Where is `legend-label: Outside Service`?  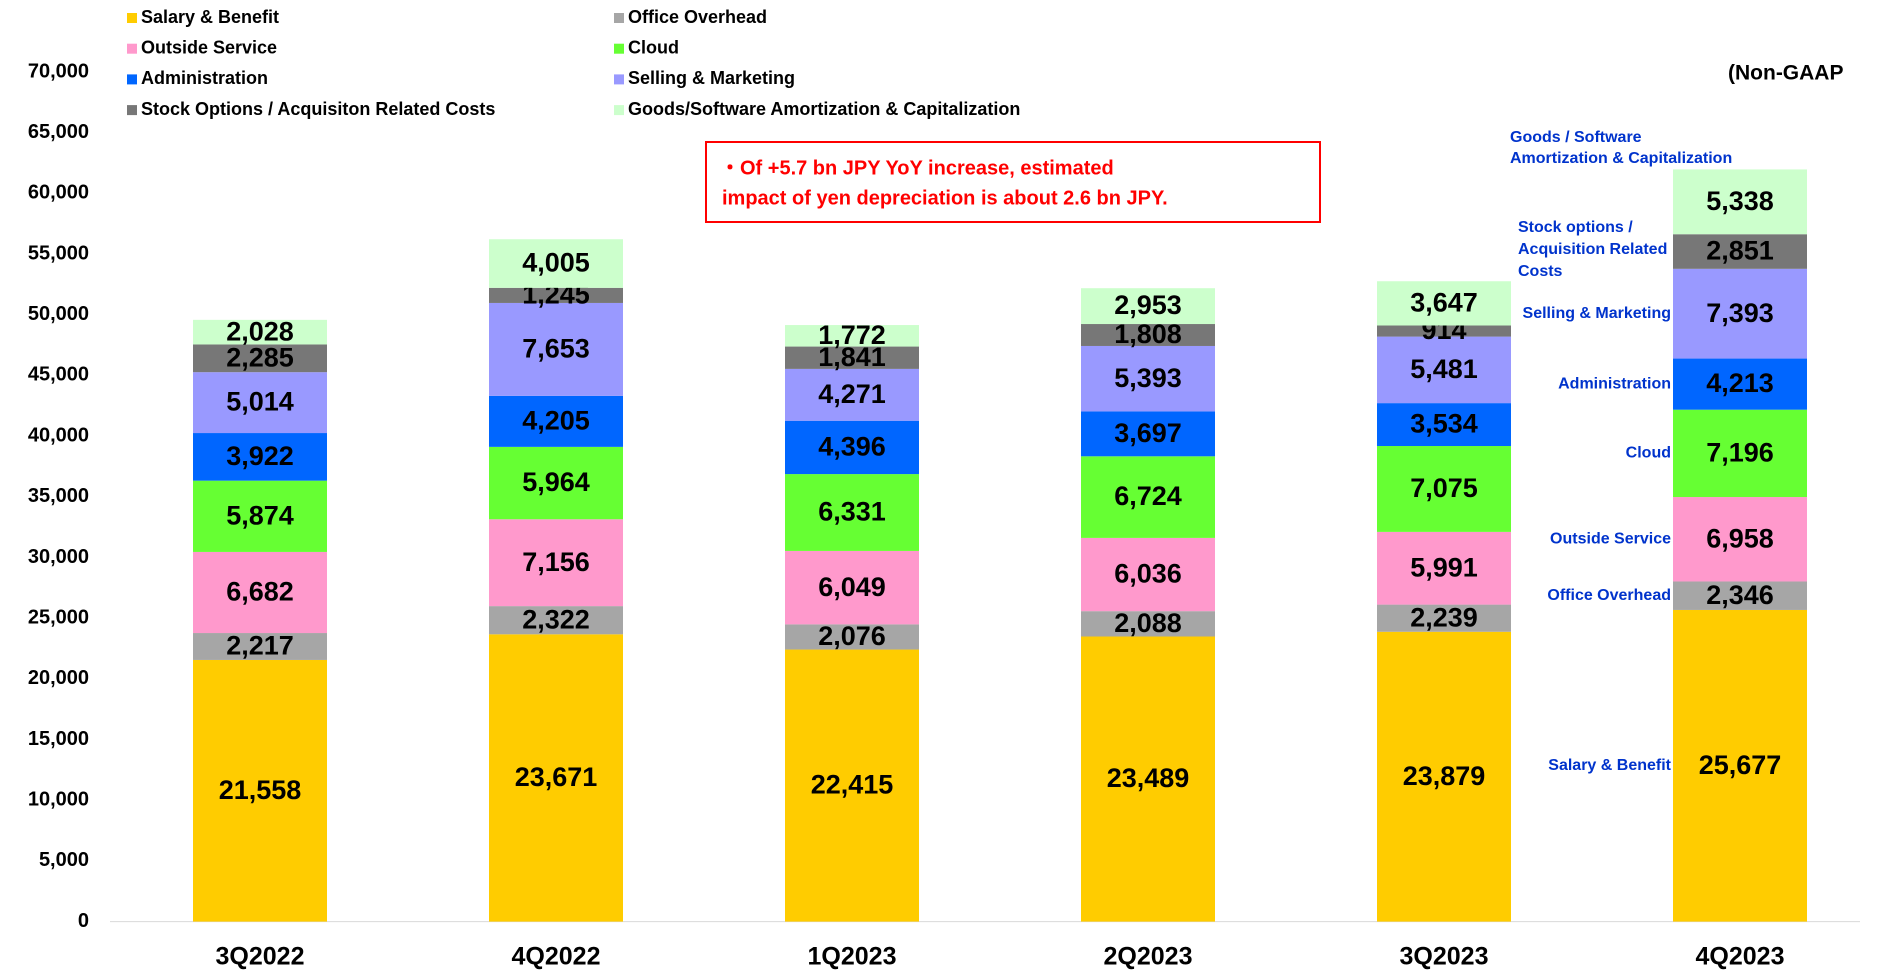
legend-label: Outside Service is located at coordinates (209, 47).